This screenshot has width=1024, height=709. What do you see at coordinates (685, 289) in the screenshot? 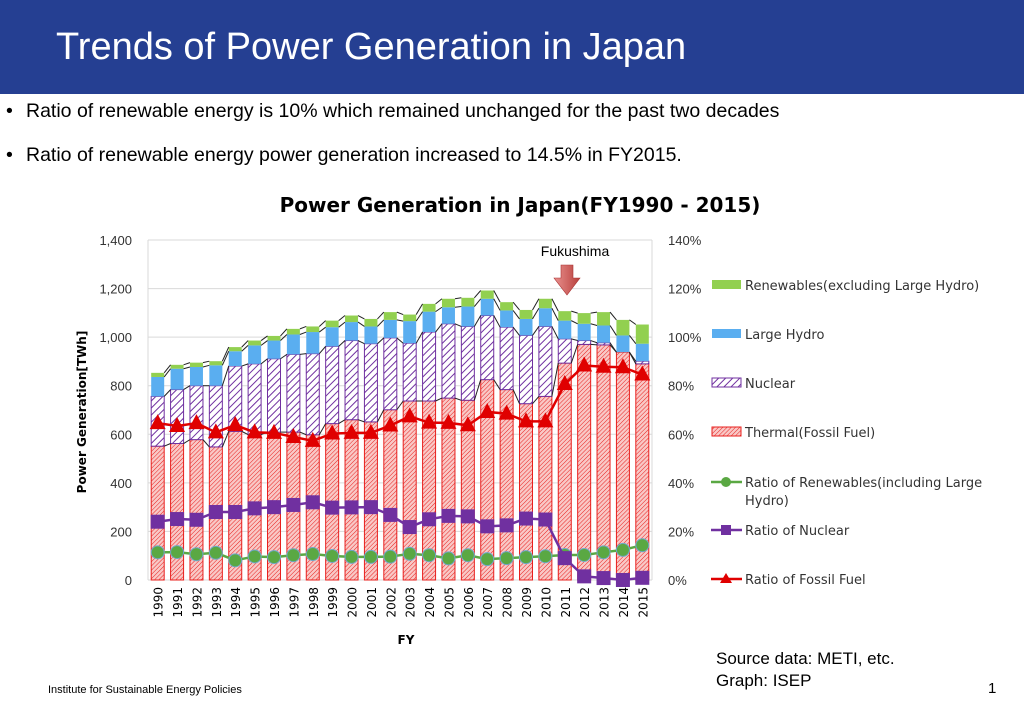
I see `y2-tick-label: 120%` at bounding box center [685, 289].